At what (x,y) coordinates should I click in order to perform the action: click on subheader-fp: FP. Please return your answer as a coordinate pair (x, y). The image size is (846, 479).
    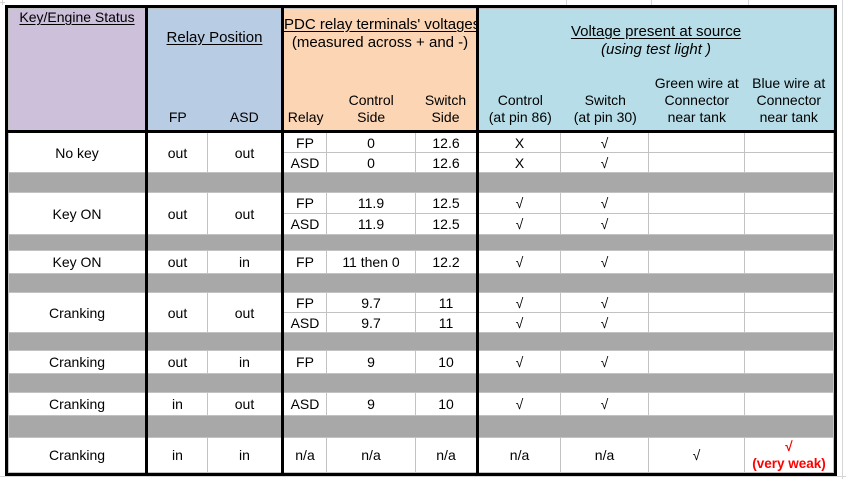
    Looking at the image, I should click on (177, 117).